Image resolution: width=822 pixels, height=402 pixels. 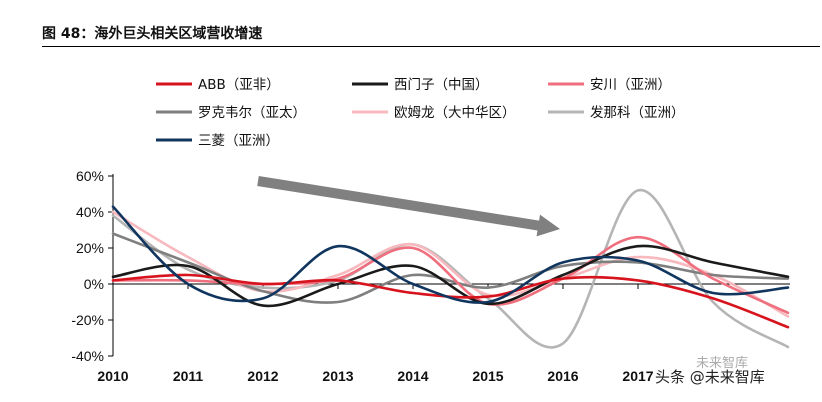 I want to click on trend-arrow-shape, so click(x=408, y=206).